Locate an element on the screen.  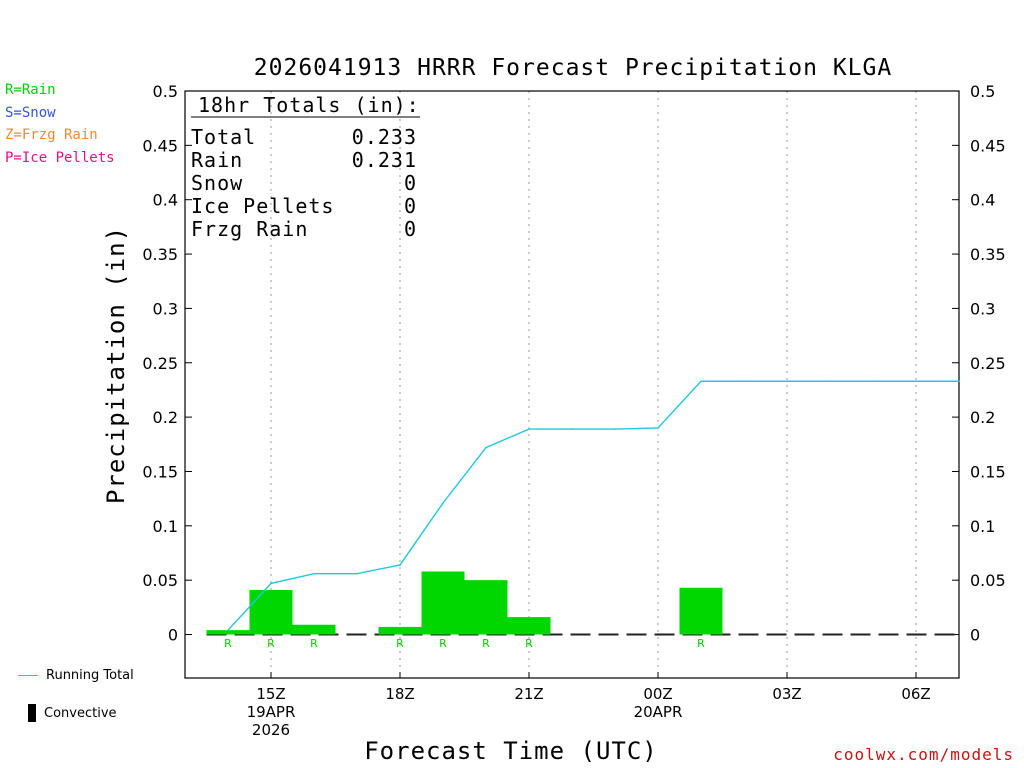
x-axis-title: Forecast Time (UTC) is located at coordinates (511, 751).